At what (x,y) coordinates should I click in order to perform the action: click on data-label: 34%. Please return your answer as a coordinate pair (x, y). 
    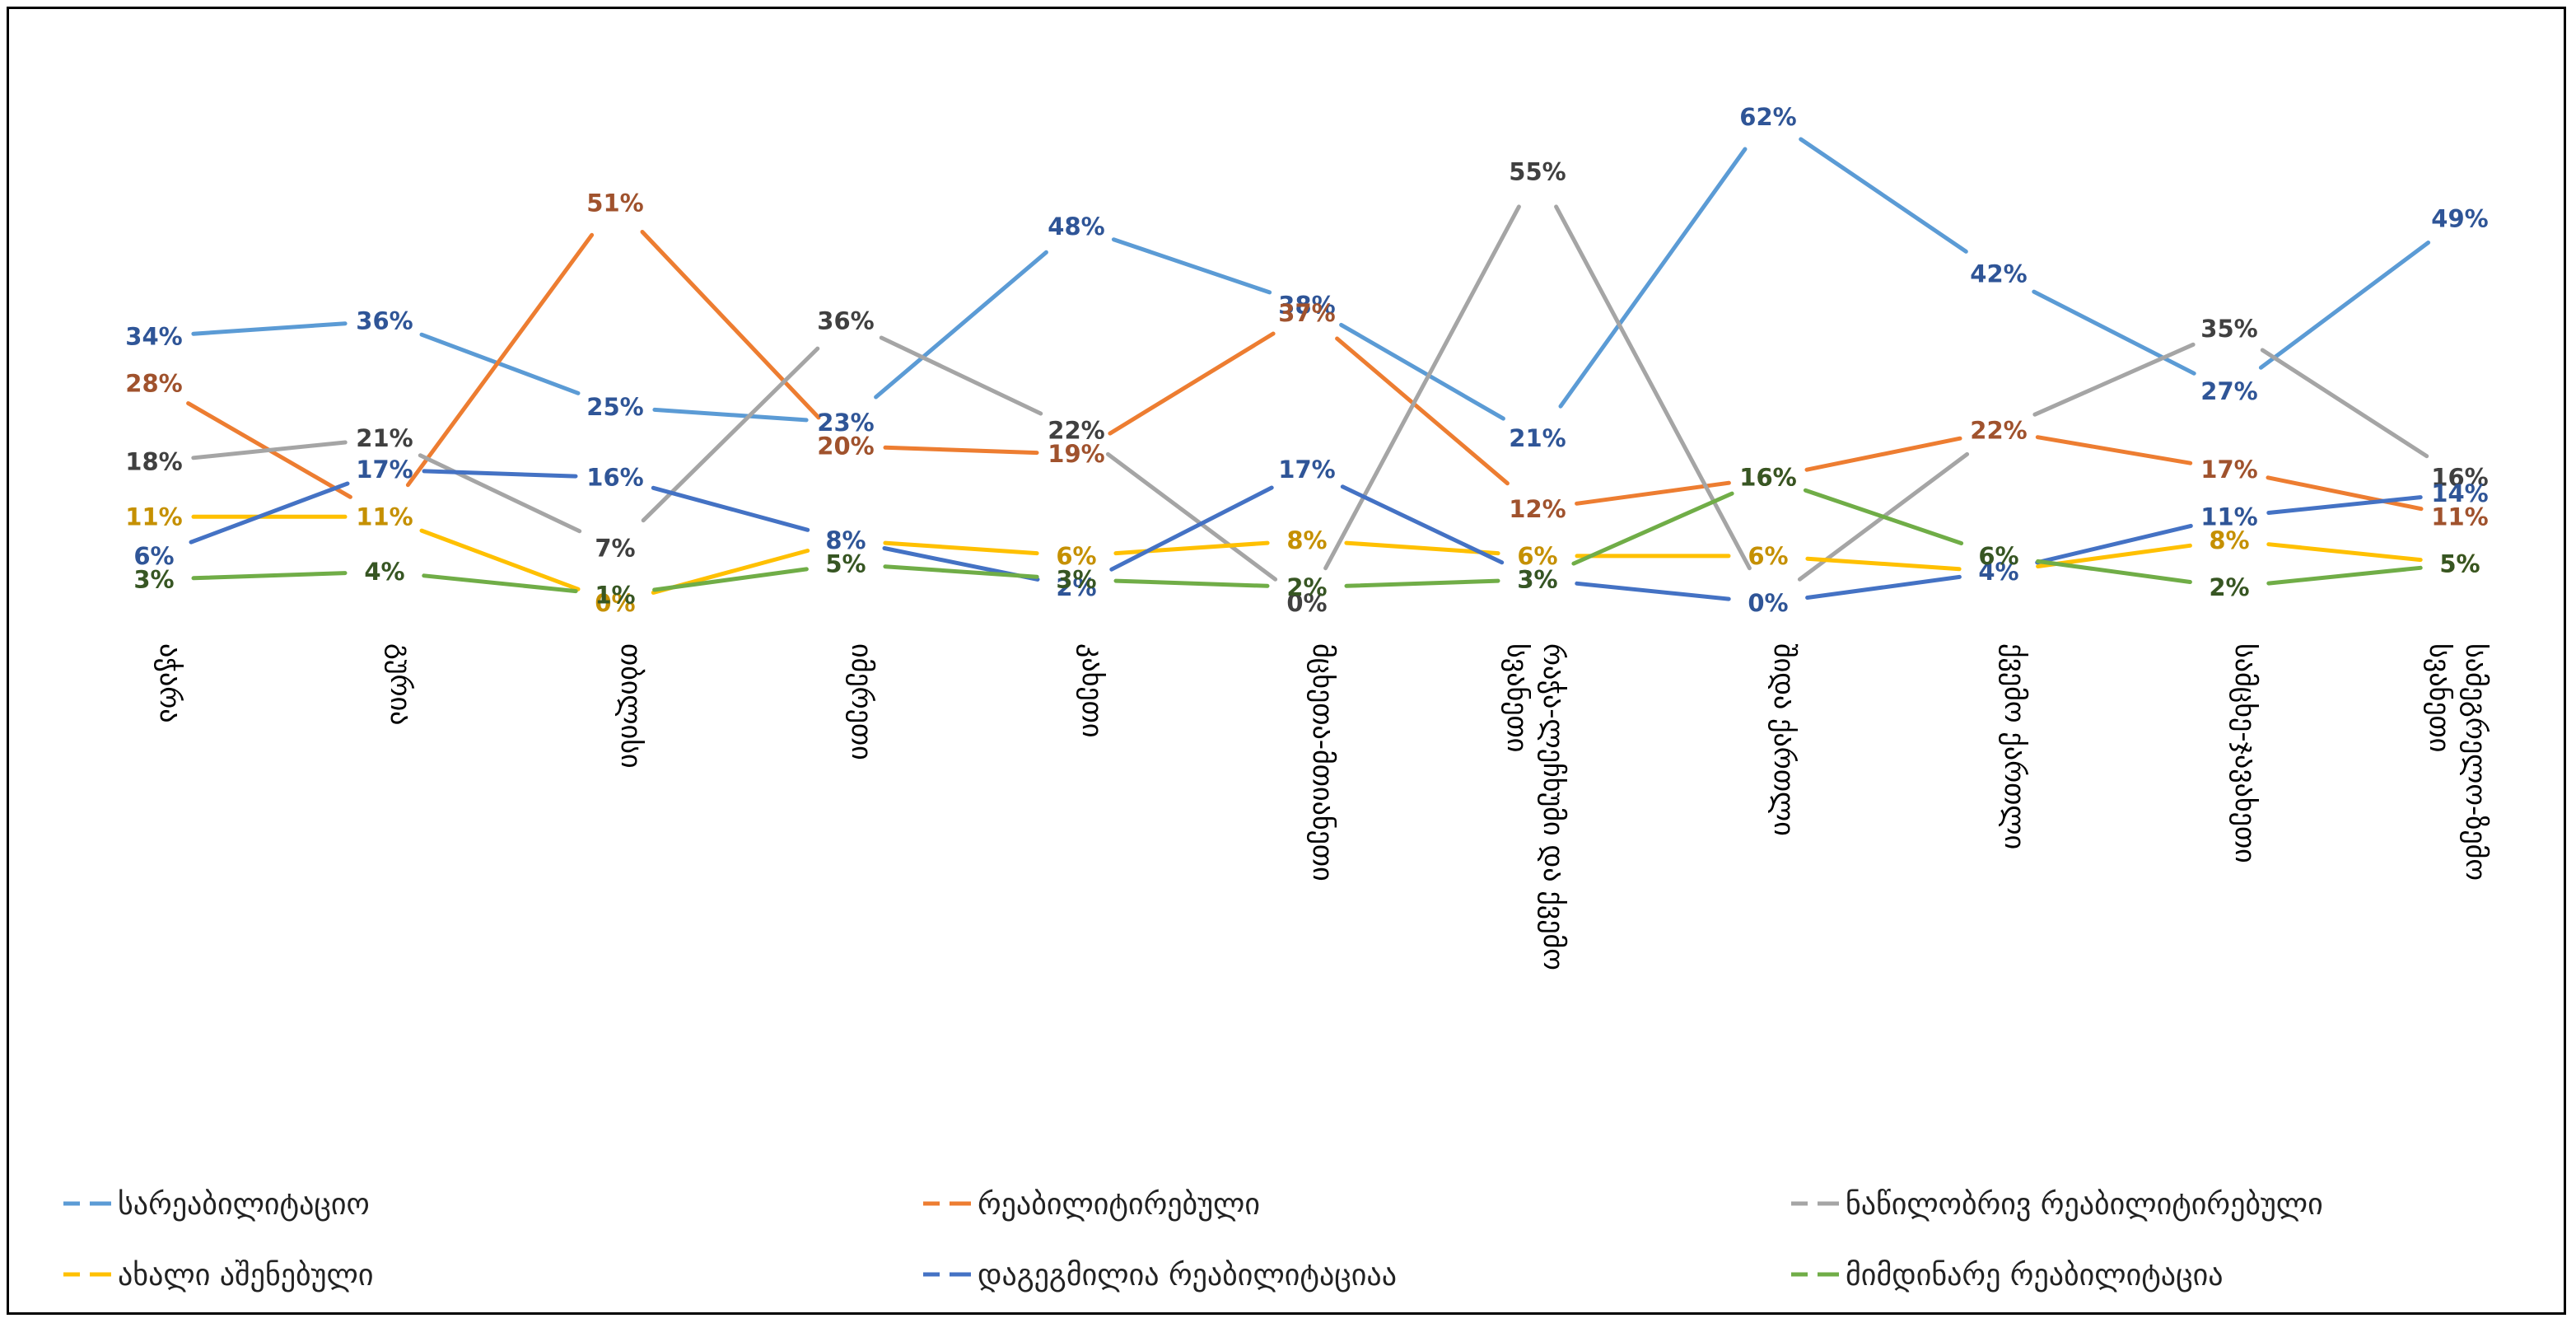
    Looking at the image, I should click on (153, 336).